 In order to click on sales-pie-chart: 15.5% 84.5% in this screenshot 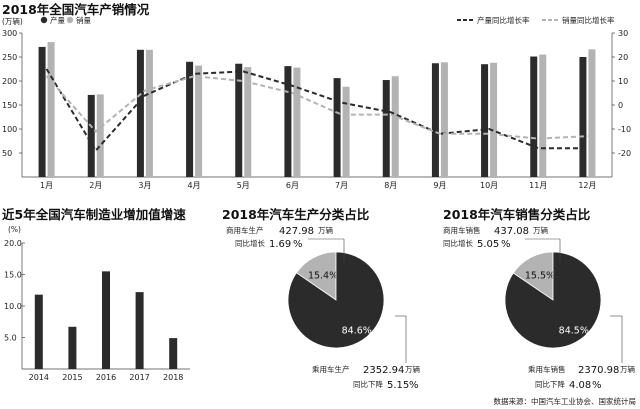, I will do `click(553, 300)`.